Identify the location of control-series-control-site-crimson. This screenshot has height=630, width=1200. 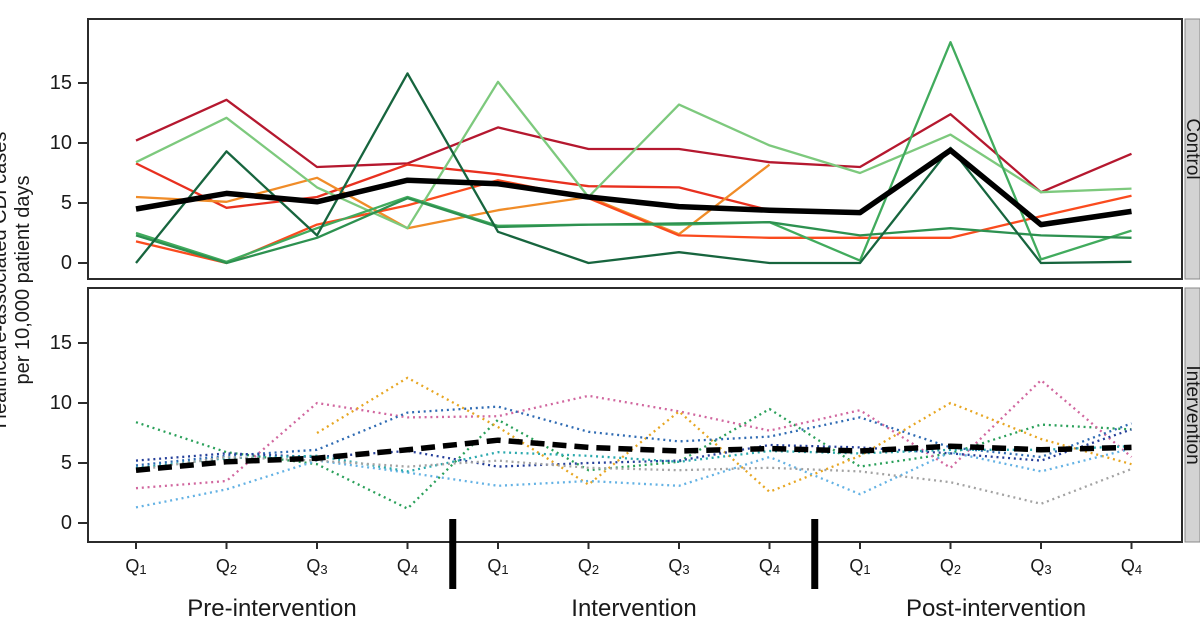
(633, 146).